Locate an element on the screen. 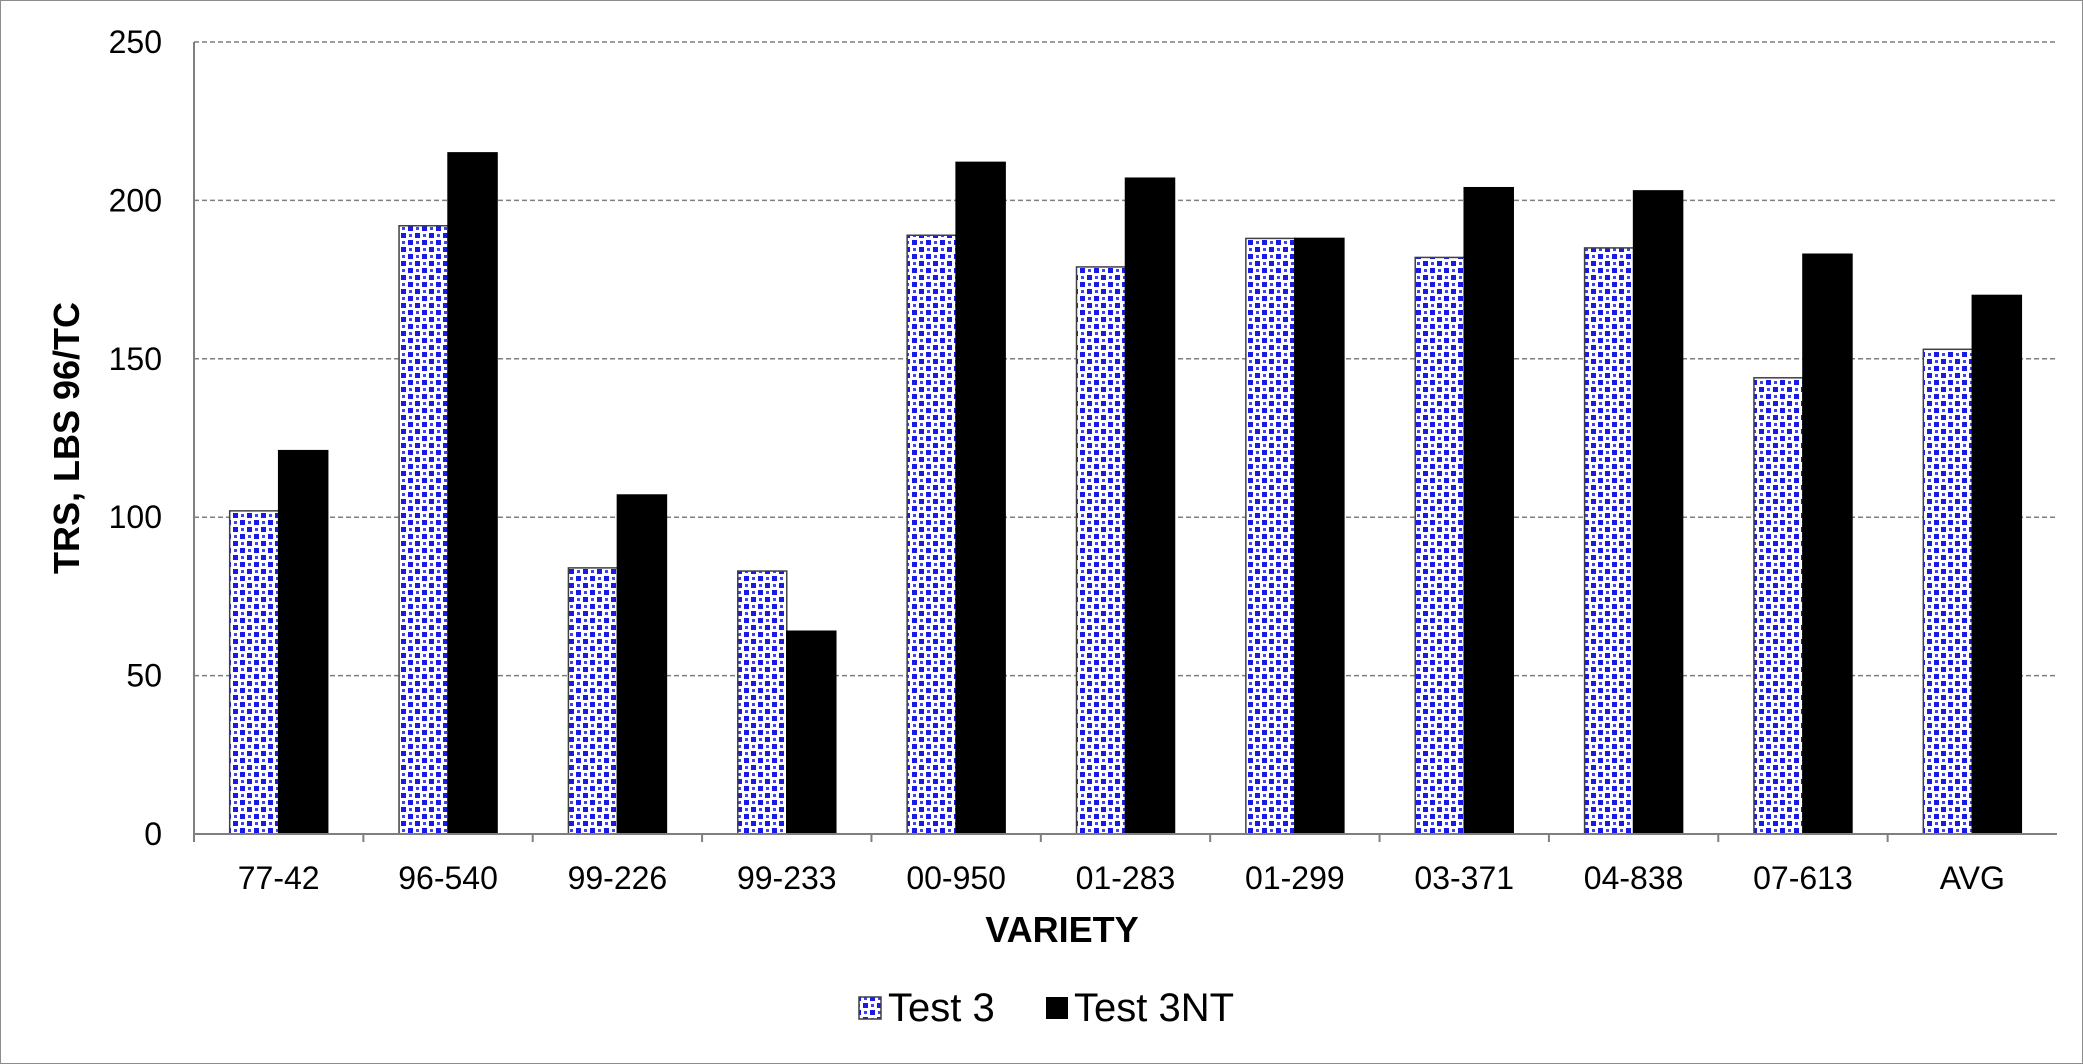 The width and height of the screenshot is (2083, 1064). y-tick-label: 0 is located at coordinates (153, 834).